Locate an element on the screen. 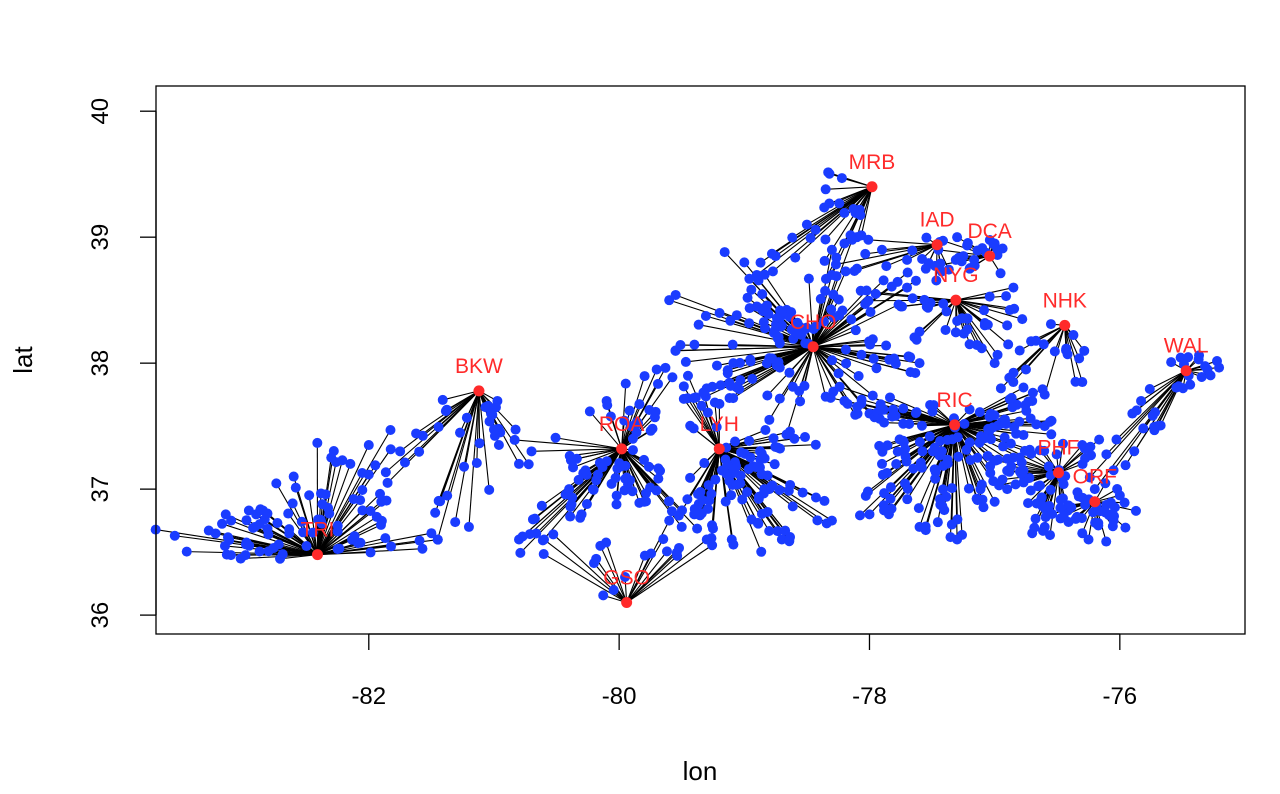 The image size is (1280, 794). airport-label: ROA is located at coordinates (622, 424).